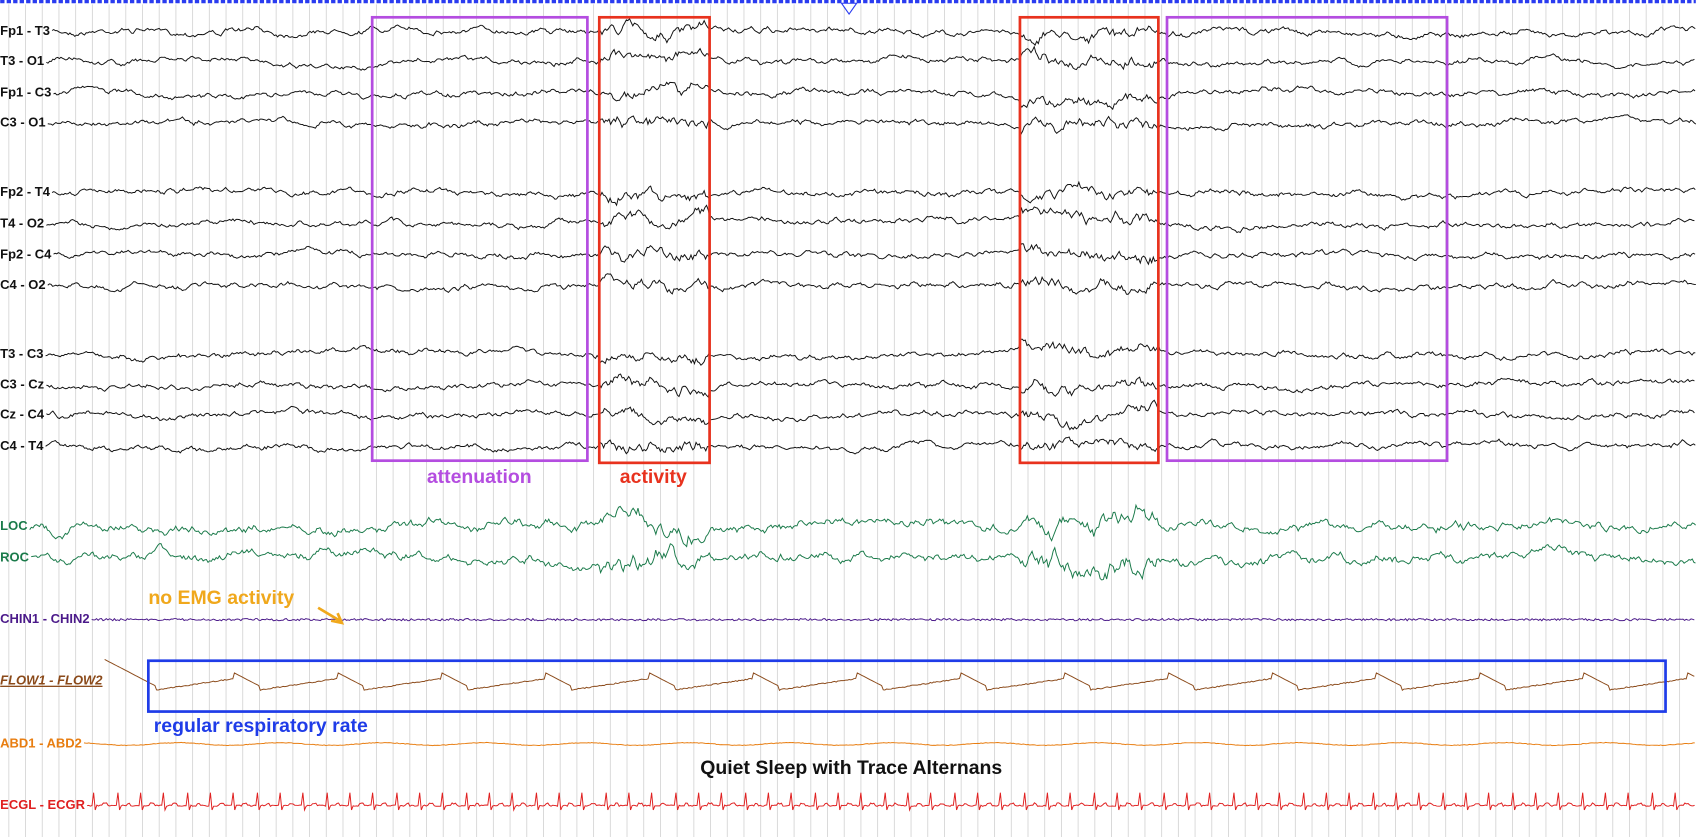 The image size is (1696, 837). Describe the element at coordinates (851, 768) in the screenshot. I see `title: Quiet Sleep with Trace Alternans` at that location.